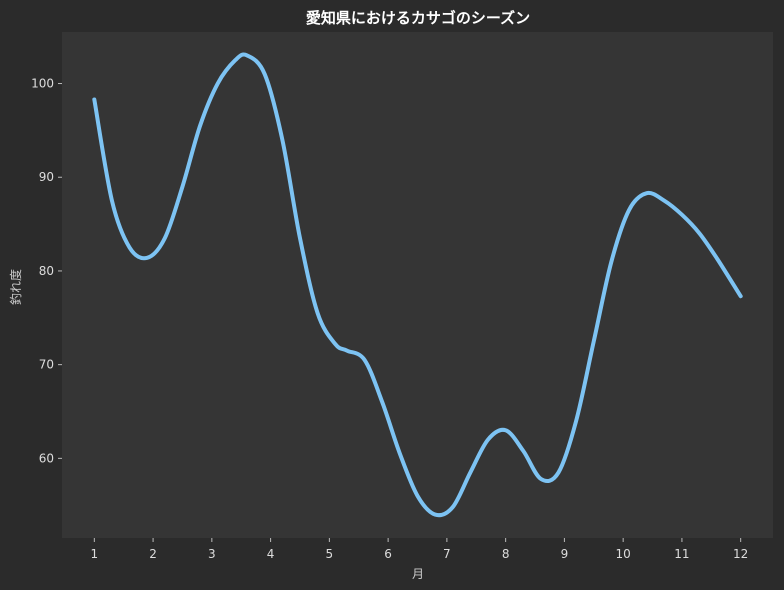 This screenshot has width=784, height=590. What do you see at coordinates (46, 365) in the screenshot?
I see `y-tick-label: 70` at bounding box center [46, 365].